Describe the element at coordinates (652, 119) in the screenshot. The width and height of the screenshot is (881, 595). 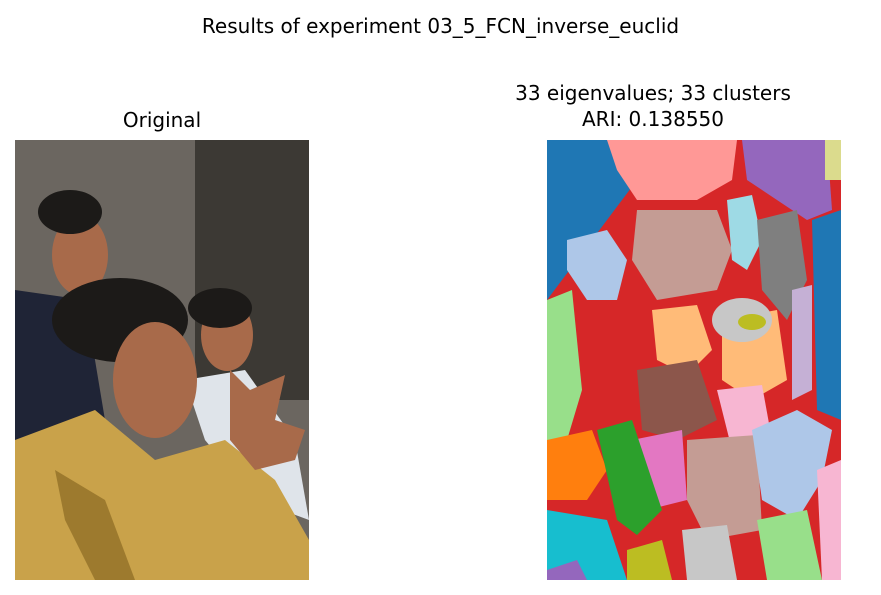
I see `segmentation-title-line2: ARI: 0.138550` at that location.